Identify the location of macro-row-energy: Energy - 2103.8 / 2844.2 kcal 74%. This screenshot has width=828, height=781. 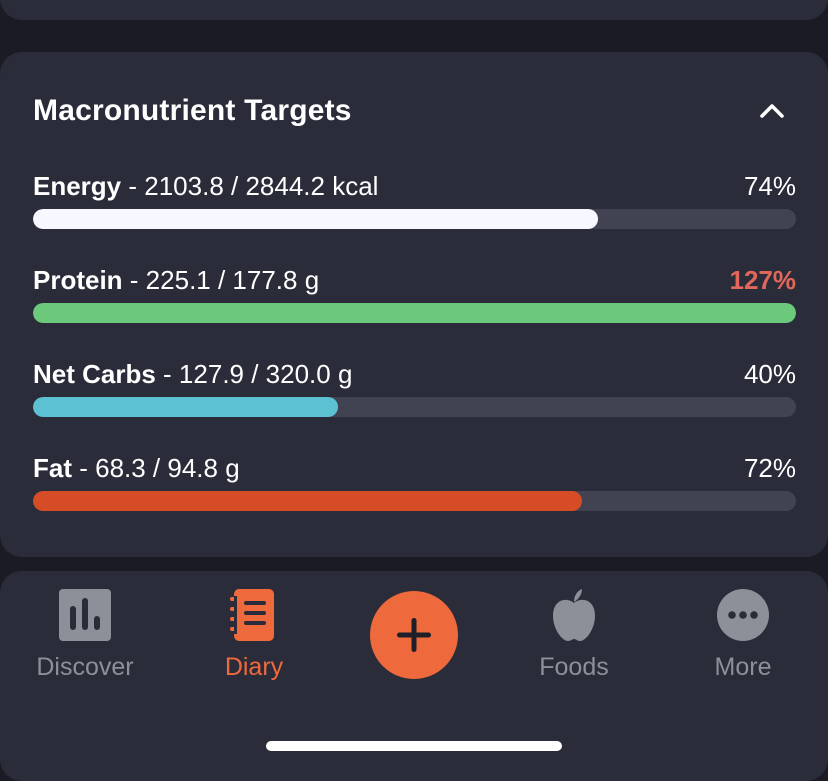
(414, 201).